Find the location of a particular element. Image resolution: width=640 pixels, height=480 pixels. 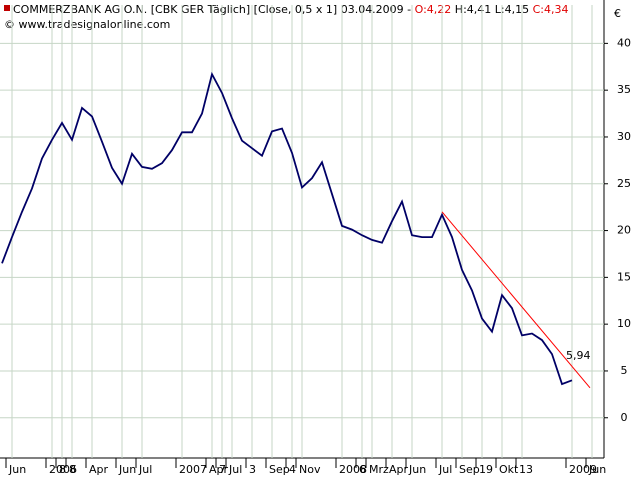

chart-subtitle: © www.tradesignalonline.com is located at coordinates (87, 24).